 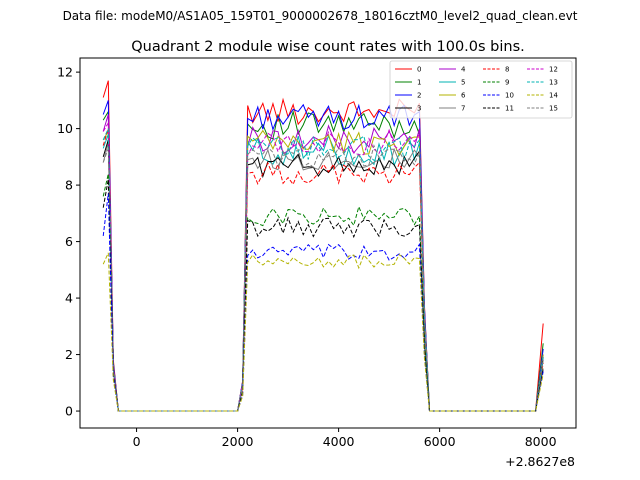 I want to click on y-tick-label: 4, so click(x=69, y=298).